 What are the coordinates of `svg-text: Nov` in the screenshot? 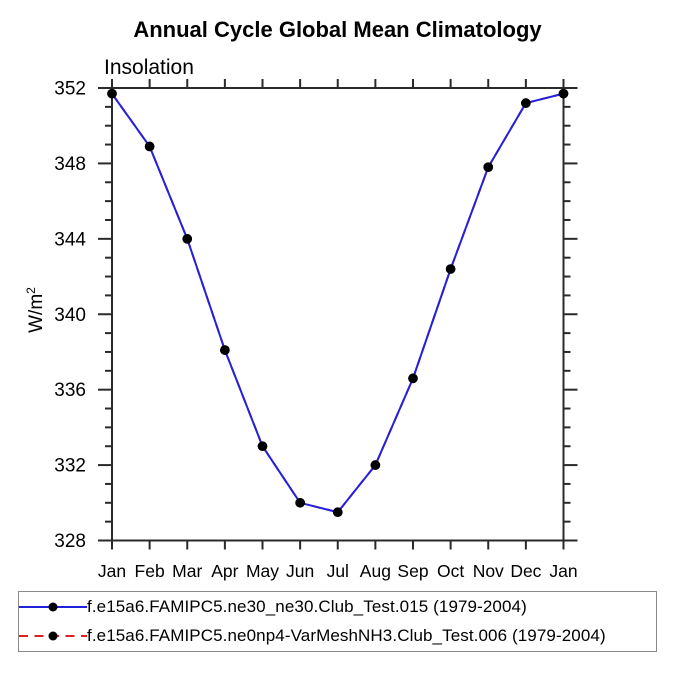 It's located at (488, 571).